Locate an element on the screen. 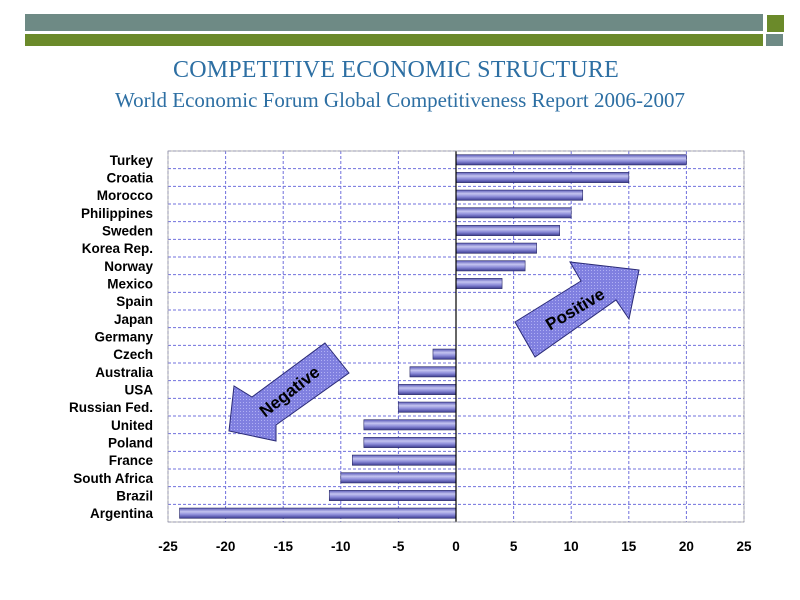  category-label: Spain is located at coordinates (134, 301).